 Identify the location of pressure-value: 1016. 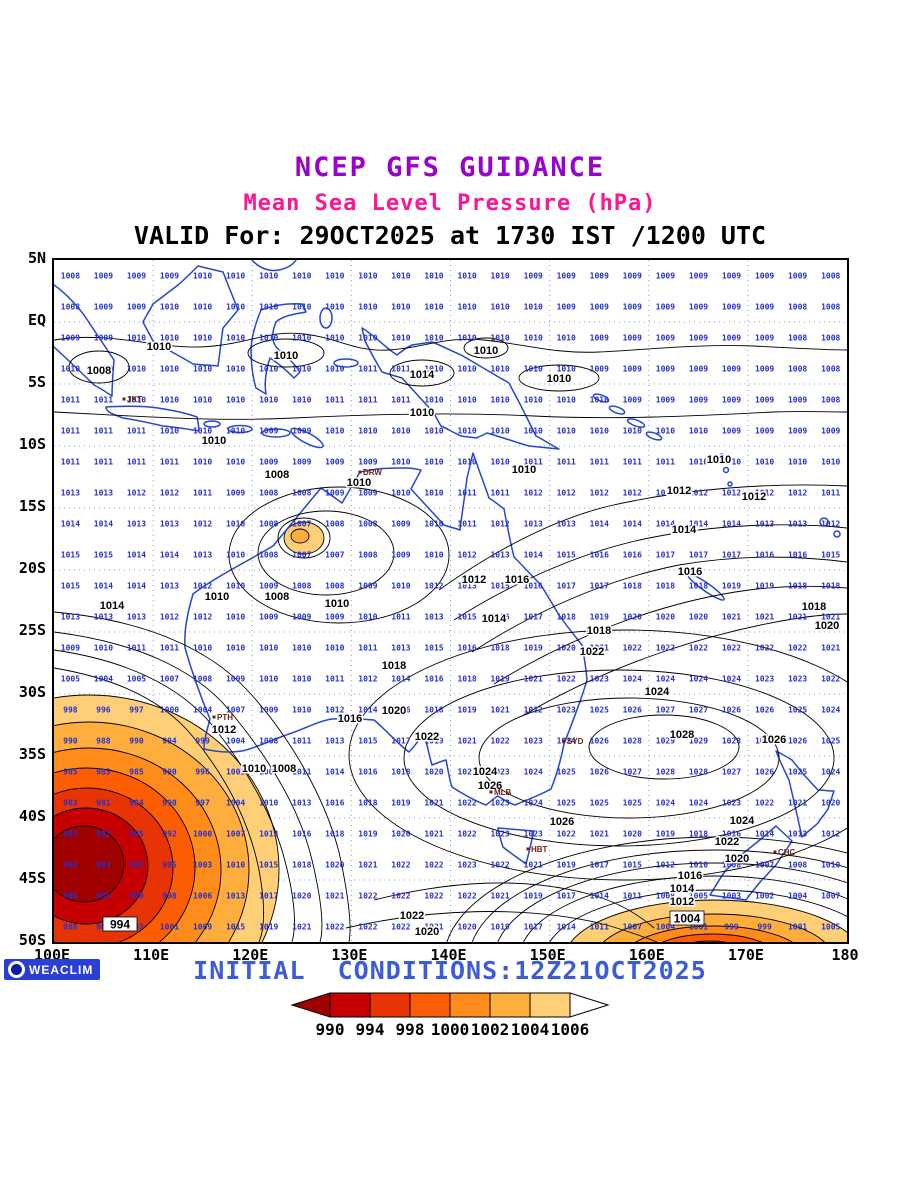
(632, 555).